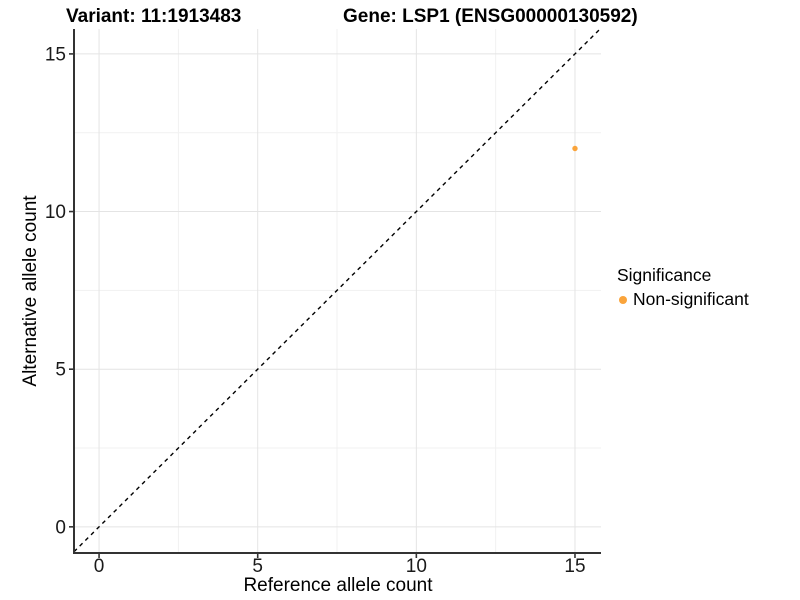  I want to click on y-tick-label: 5, so click(60, 370).